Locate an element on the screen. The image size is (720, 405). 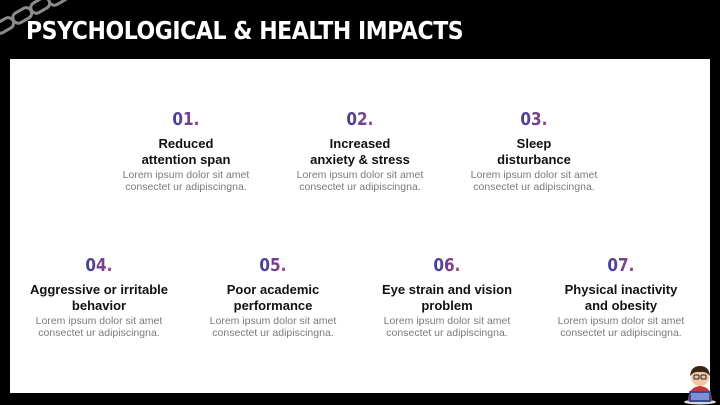
item-number: 03. is located at coordinates (534, 119).